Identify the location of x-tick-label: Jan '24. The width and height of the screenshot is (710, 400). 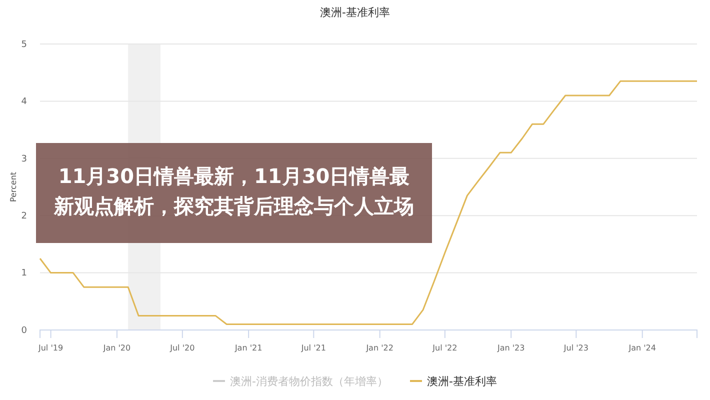
(642, 348).